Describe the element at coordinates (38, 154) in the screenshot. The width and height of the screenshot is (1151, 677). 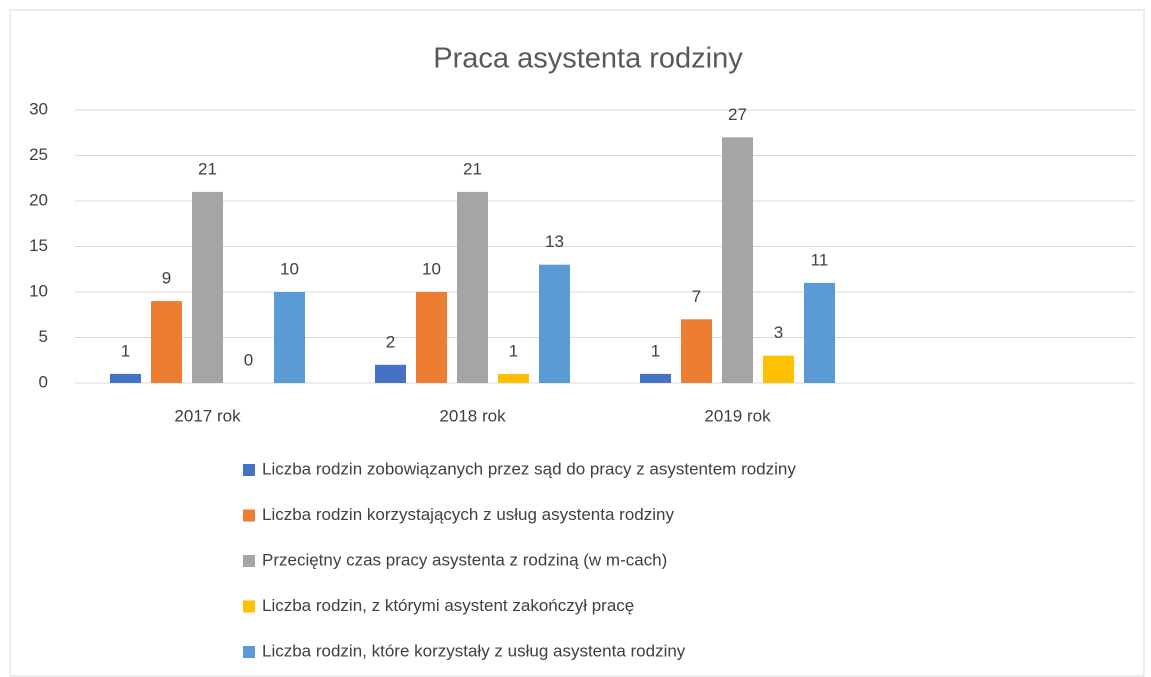
I see `y-tick-label: 25` at that location.